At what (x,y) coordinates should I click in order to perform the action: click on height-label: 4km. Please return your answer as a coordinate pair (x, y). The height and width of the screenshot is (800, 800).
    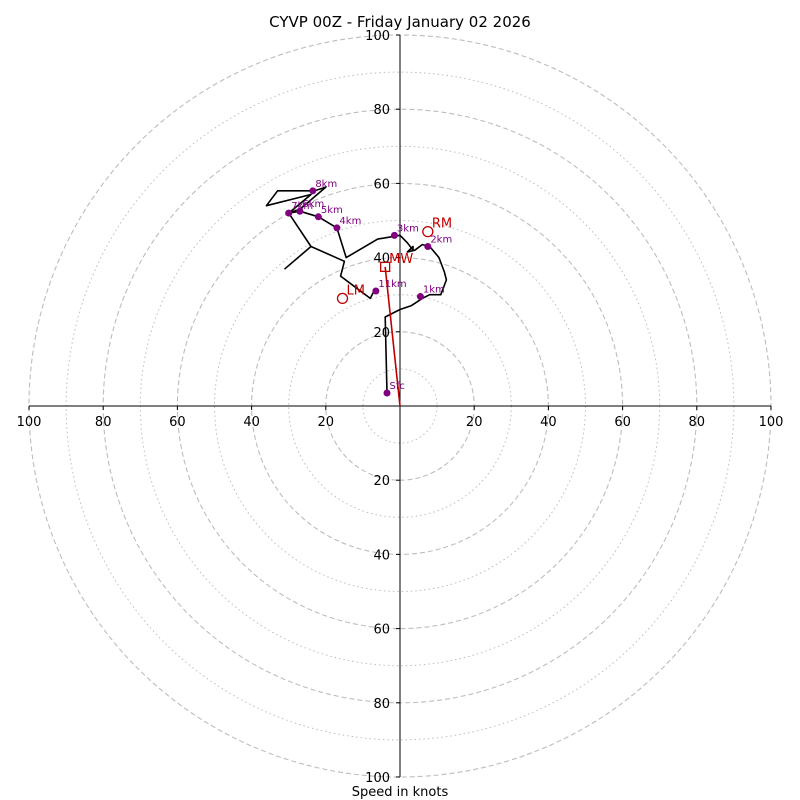
    Looking at the image, I should click on (350, 221).